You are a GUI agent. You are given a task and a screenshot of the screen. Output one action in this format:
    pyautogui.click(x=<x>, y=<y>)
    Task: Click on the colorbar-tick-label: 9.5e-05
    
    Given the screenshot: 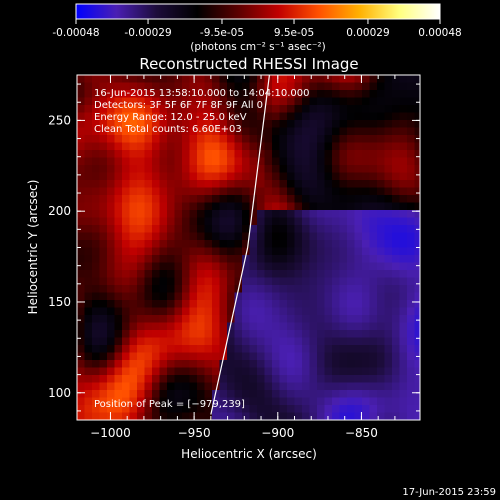 What is the action you would take?
    pyautogui.click(x=294, y=33)
    